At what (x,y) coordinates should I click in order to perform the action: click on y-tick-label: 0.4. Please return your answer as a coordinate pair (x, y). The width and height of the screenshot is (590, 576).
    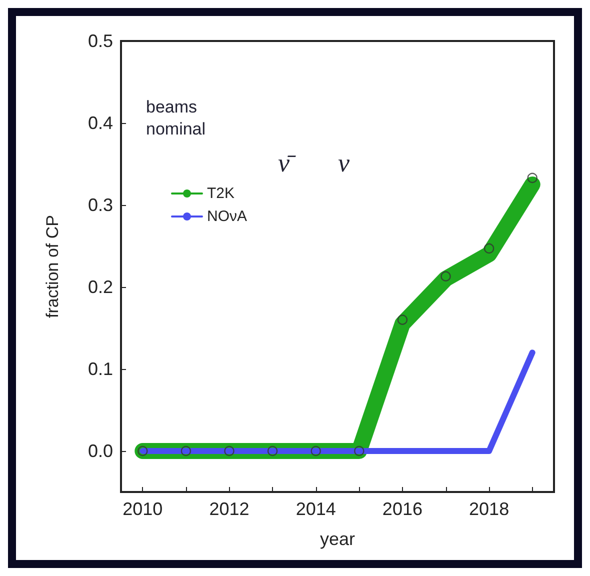
    Looking at the image, I should click on (100, 123).